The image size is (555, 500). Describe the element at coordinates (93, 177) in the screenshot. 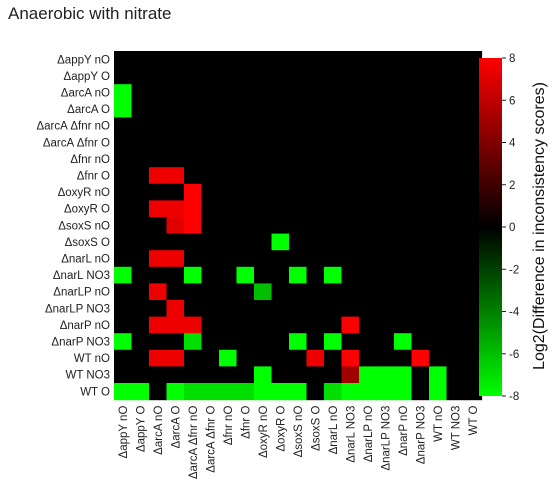

I see `row-label: Δfnr O` at that location.